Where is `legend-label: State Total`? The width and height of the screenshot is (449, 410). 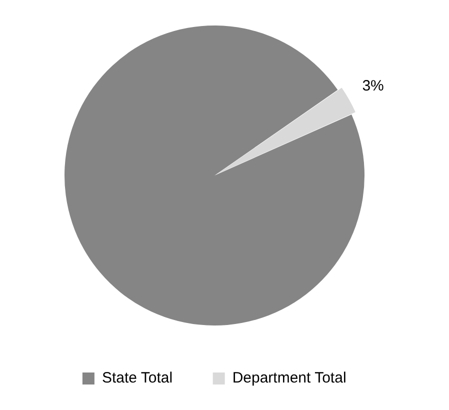
legend-label: State Total is located at coordinates (137, 378).